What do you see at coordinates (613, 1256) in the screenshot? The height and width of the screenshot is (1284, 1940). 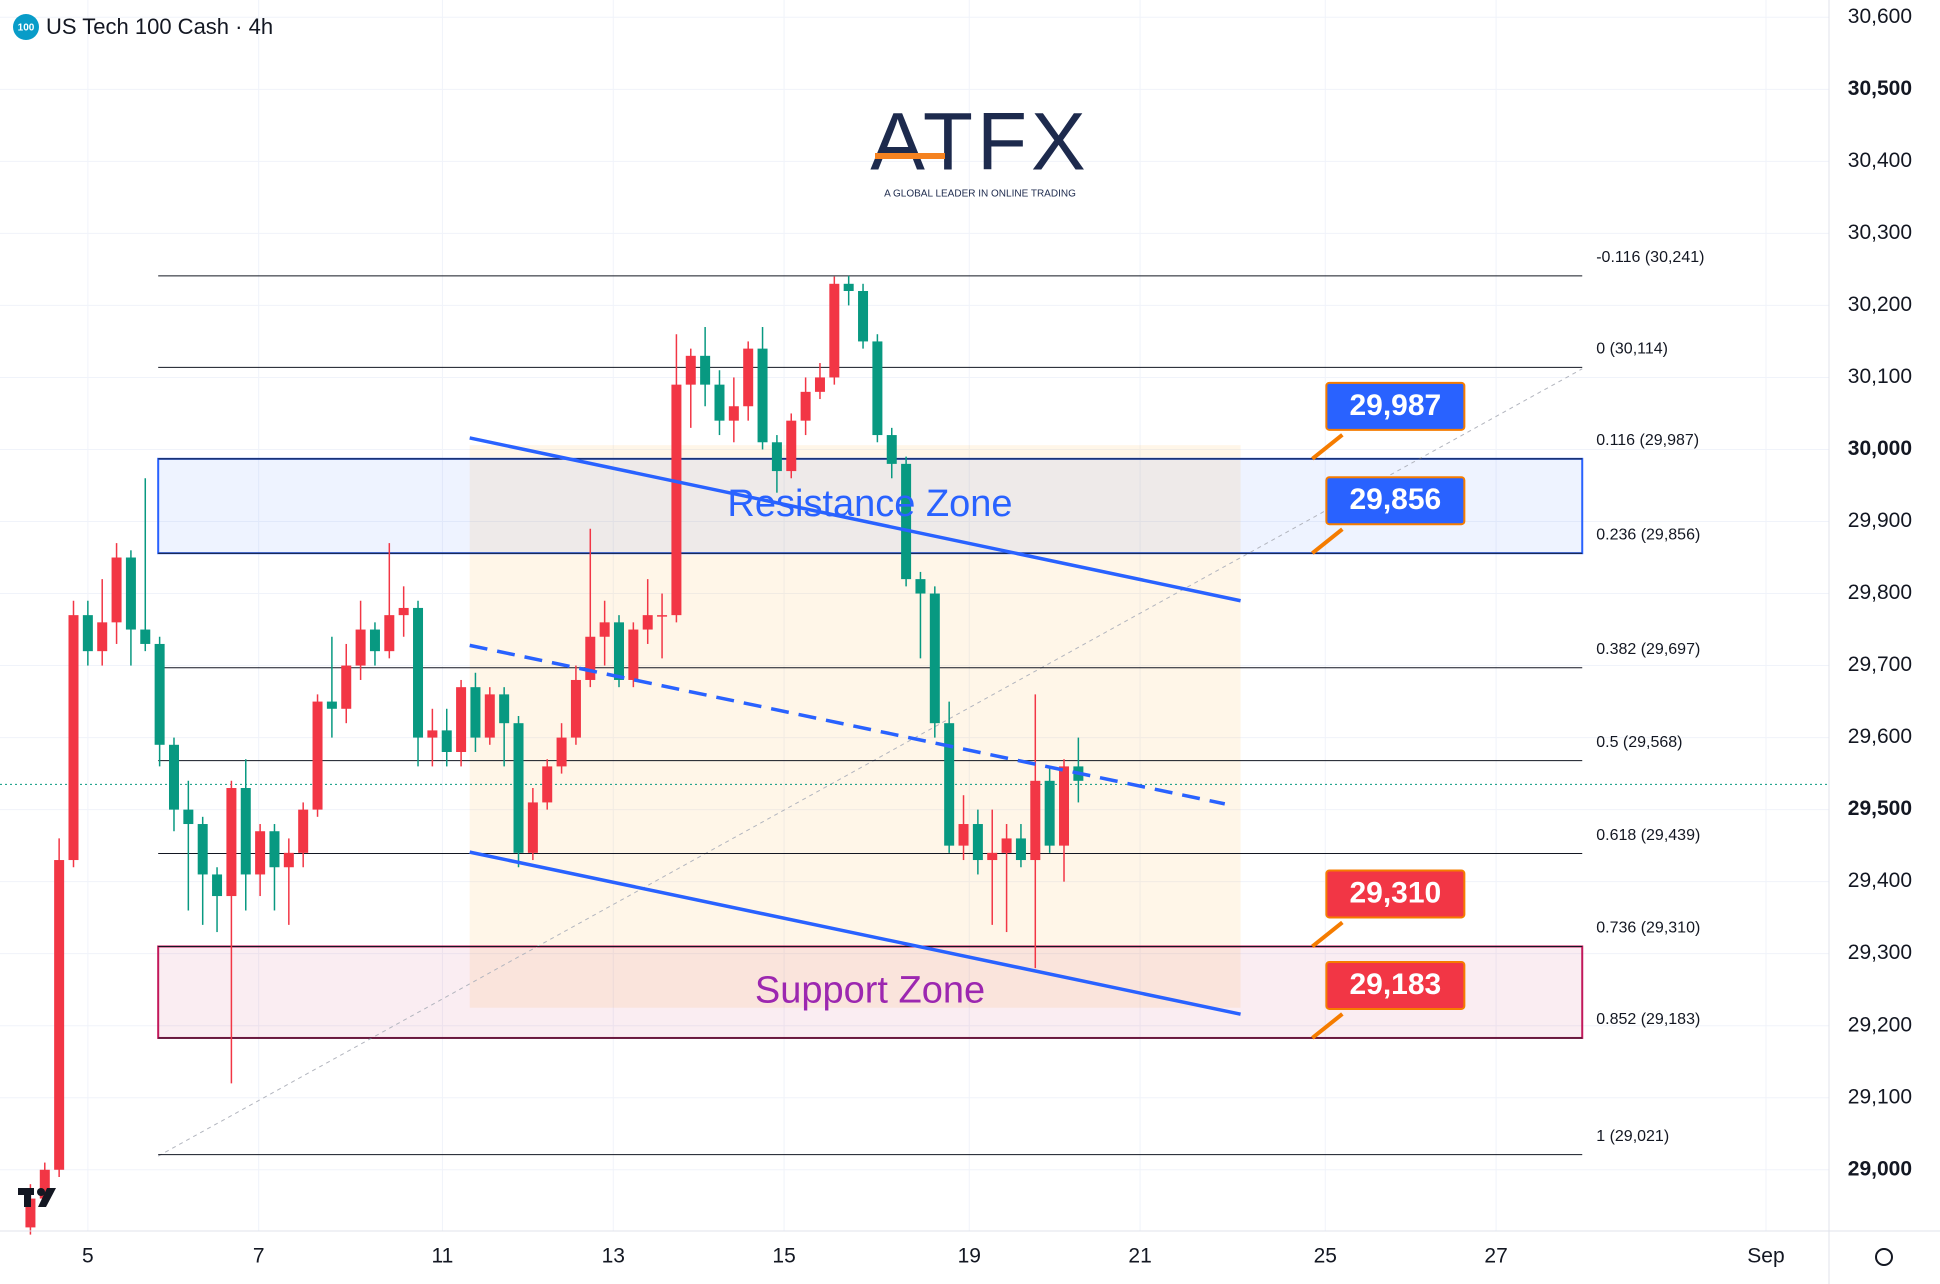 I see `x-tick-label: 13` at bounding box center [613, 1256].